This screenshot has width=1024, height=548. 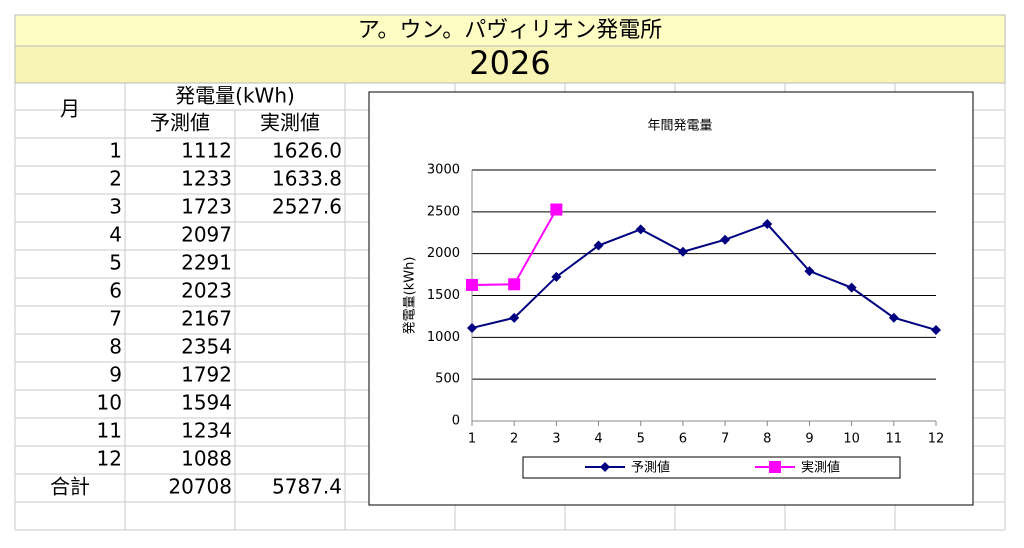 I want to click on group-header: 発電量(kWh), so click(x=235, y=96).